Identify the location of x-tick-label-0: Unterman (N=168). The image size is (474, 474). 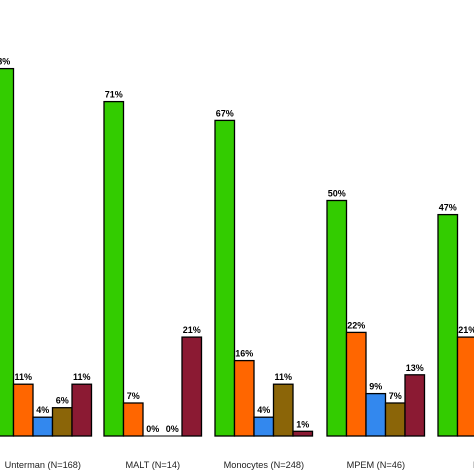
(43, 465).